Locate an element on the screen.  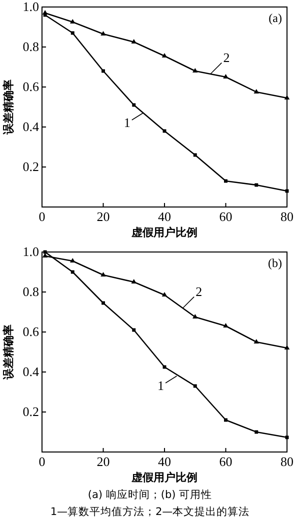
chart-title: (b) is located at coordinates (275, 263).